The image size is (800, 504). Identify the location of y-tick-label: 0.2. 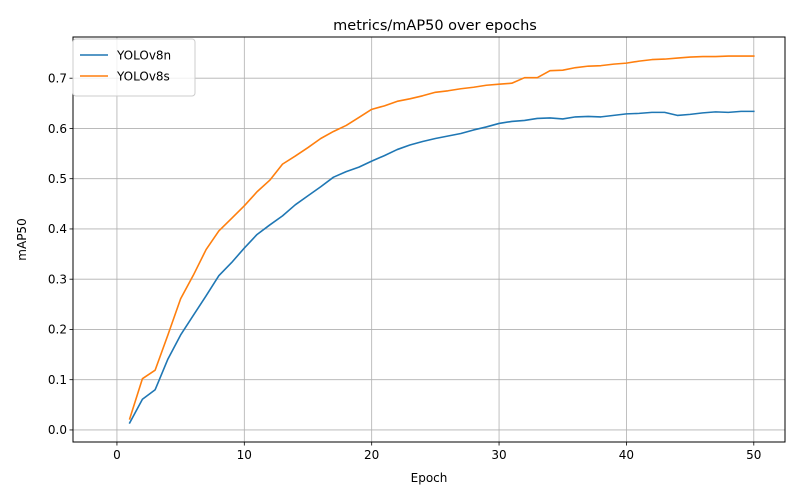
(57, 330).